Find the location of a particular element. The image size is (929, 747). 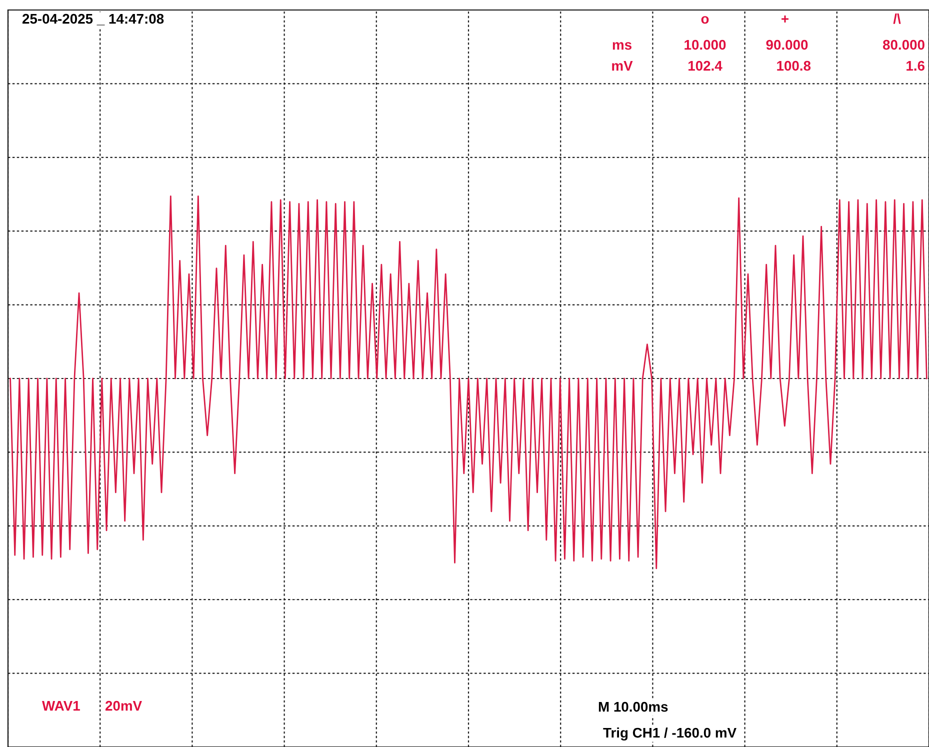

text: WAV1 is located at coordinates (61, 706).